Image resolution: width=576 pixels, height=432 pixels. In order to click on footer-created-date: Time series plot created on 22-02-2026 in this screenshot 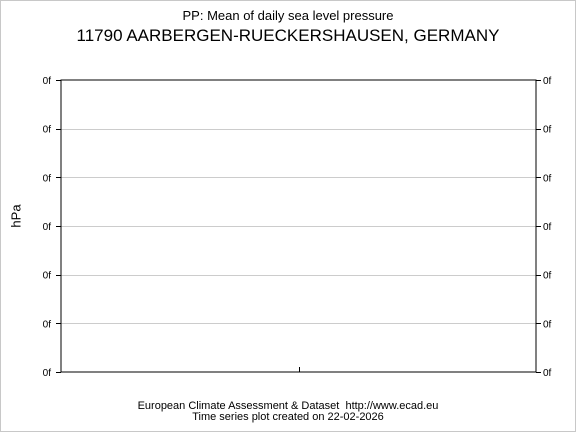, I will do `click(288, 417)`.